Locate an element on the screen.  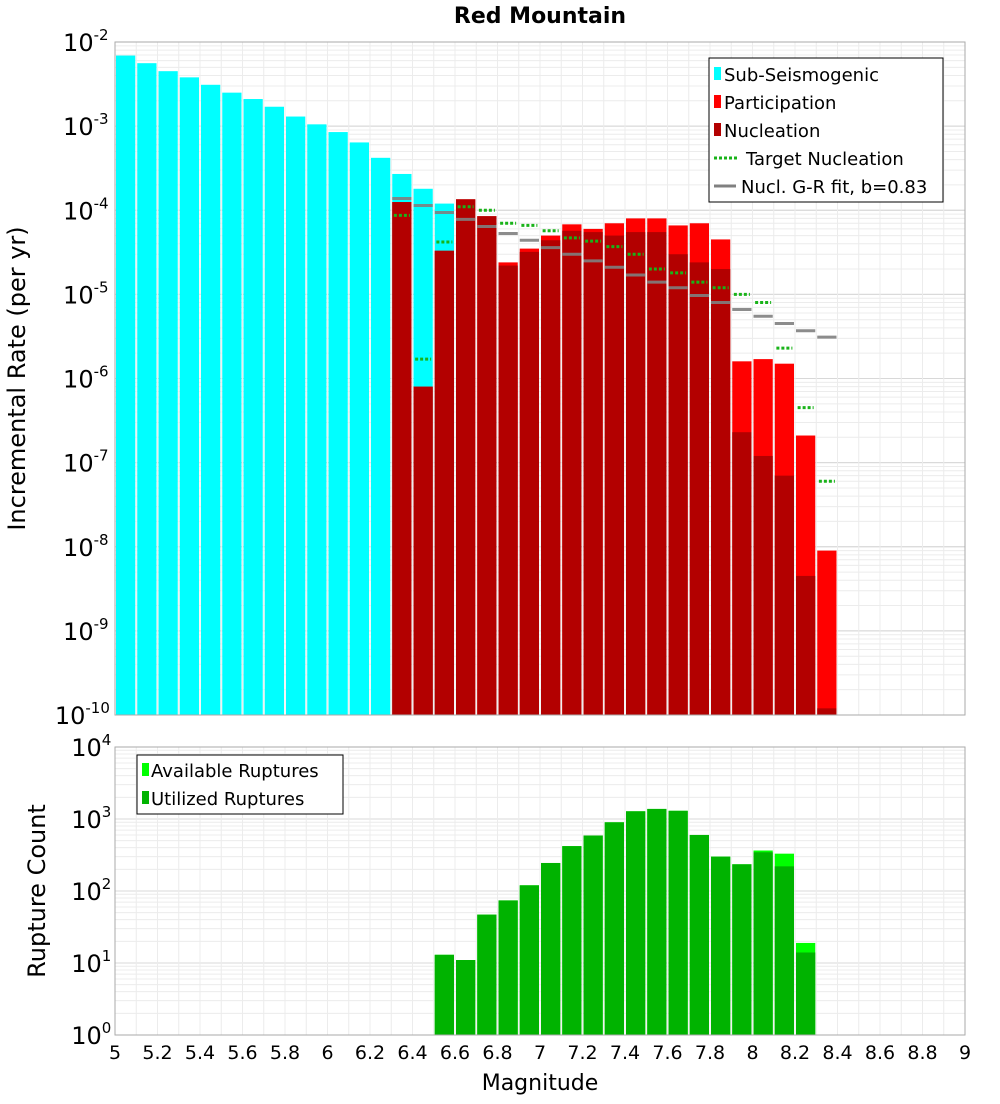
count-legend: Available Ruptures Utilized Ruptures is located at coordinates (240, 784).